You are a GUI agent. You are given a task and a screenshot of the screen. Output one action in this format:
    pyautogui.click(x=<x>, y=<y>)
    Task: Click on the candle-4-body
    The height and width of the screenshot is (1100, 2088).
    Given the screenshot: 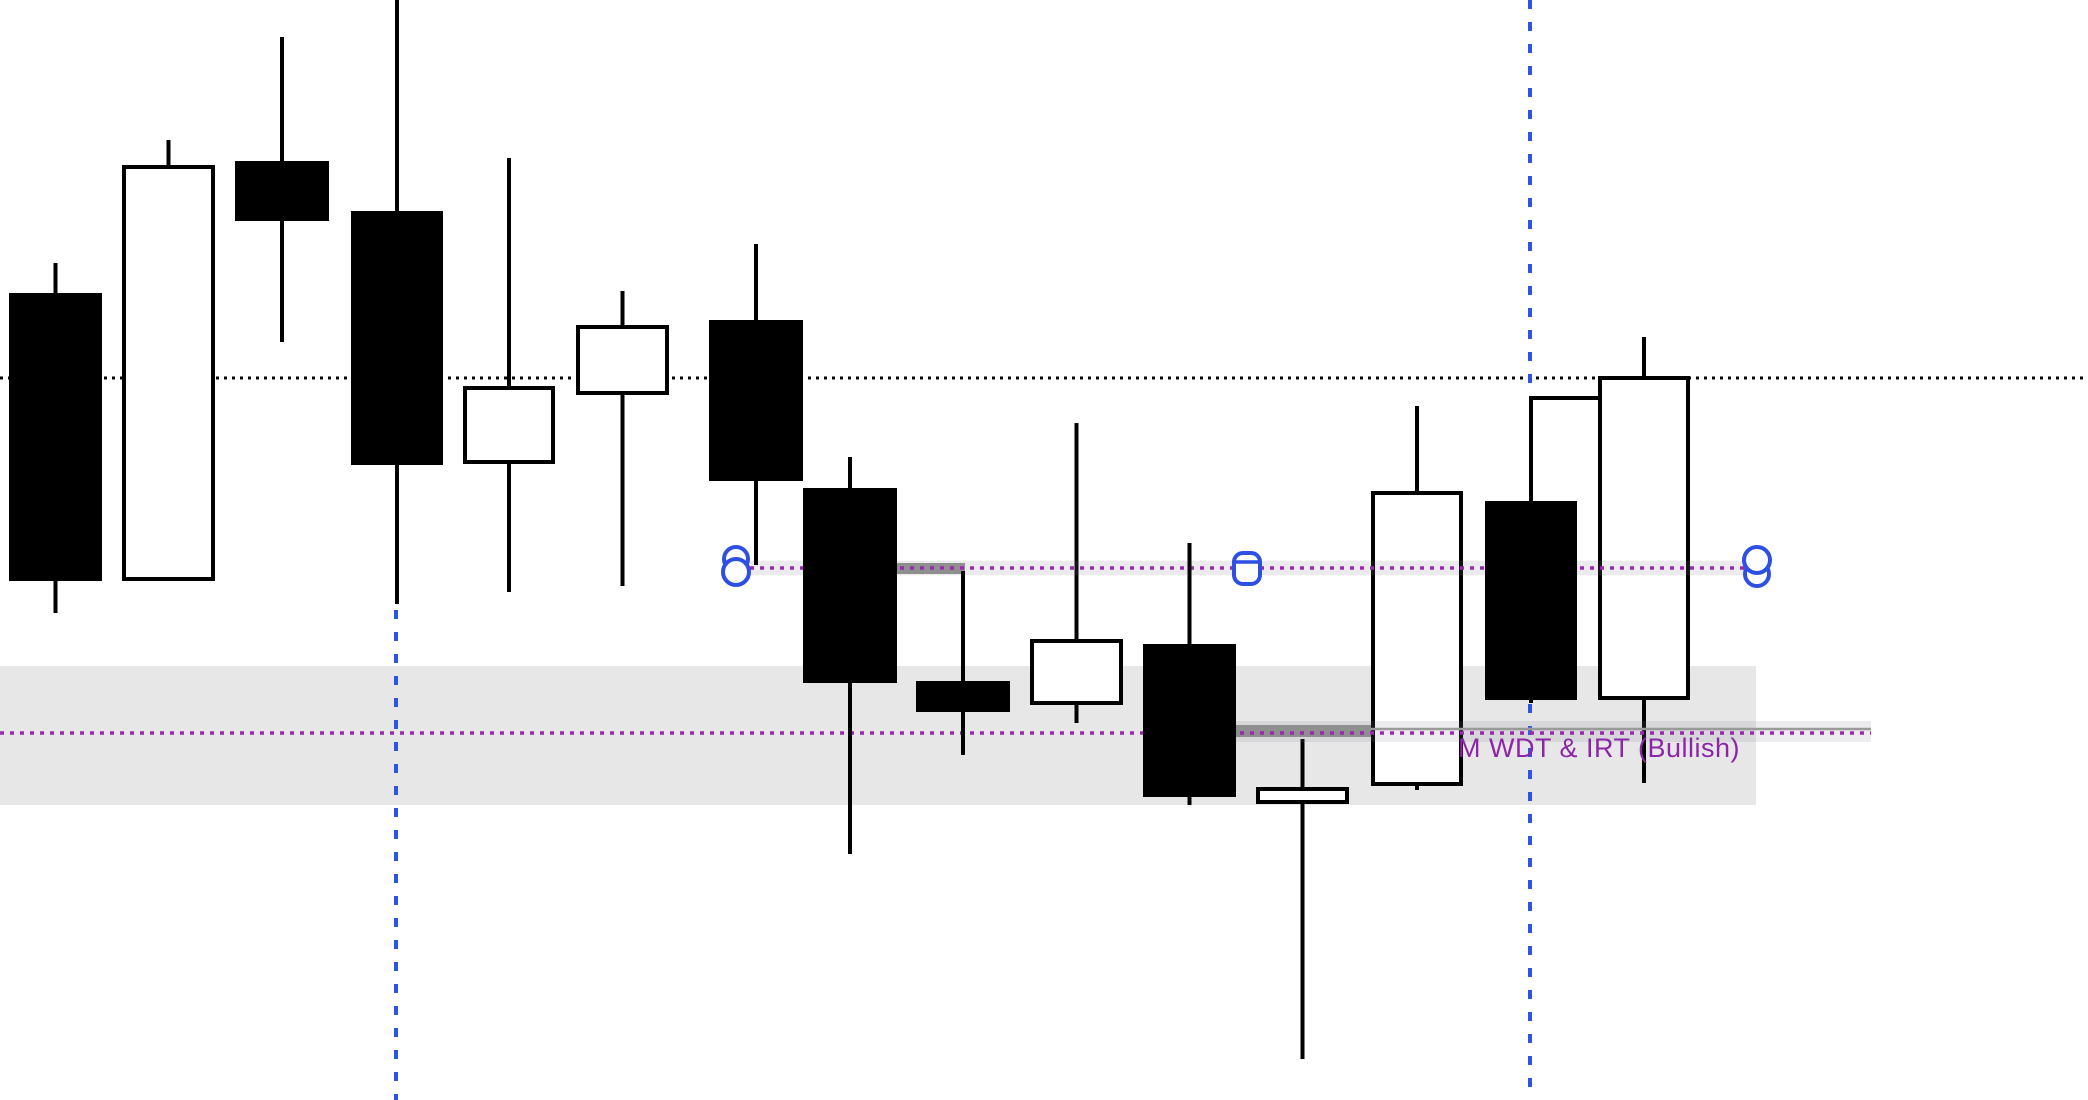 What is the action you would take?
    pyautogui.click(x=397, y=338)
    